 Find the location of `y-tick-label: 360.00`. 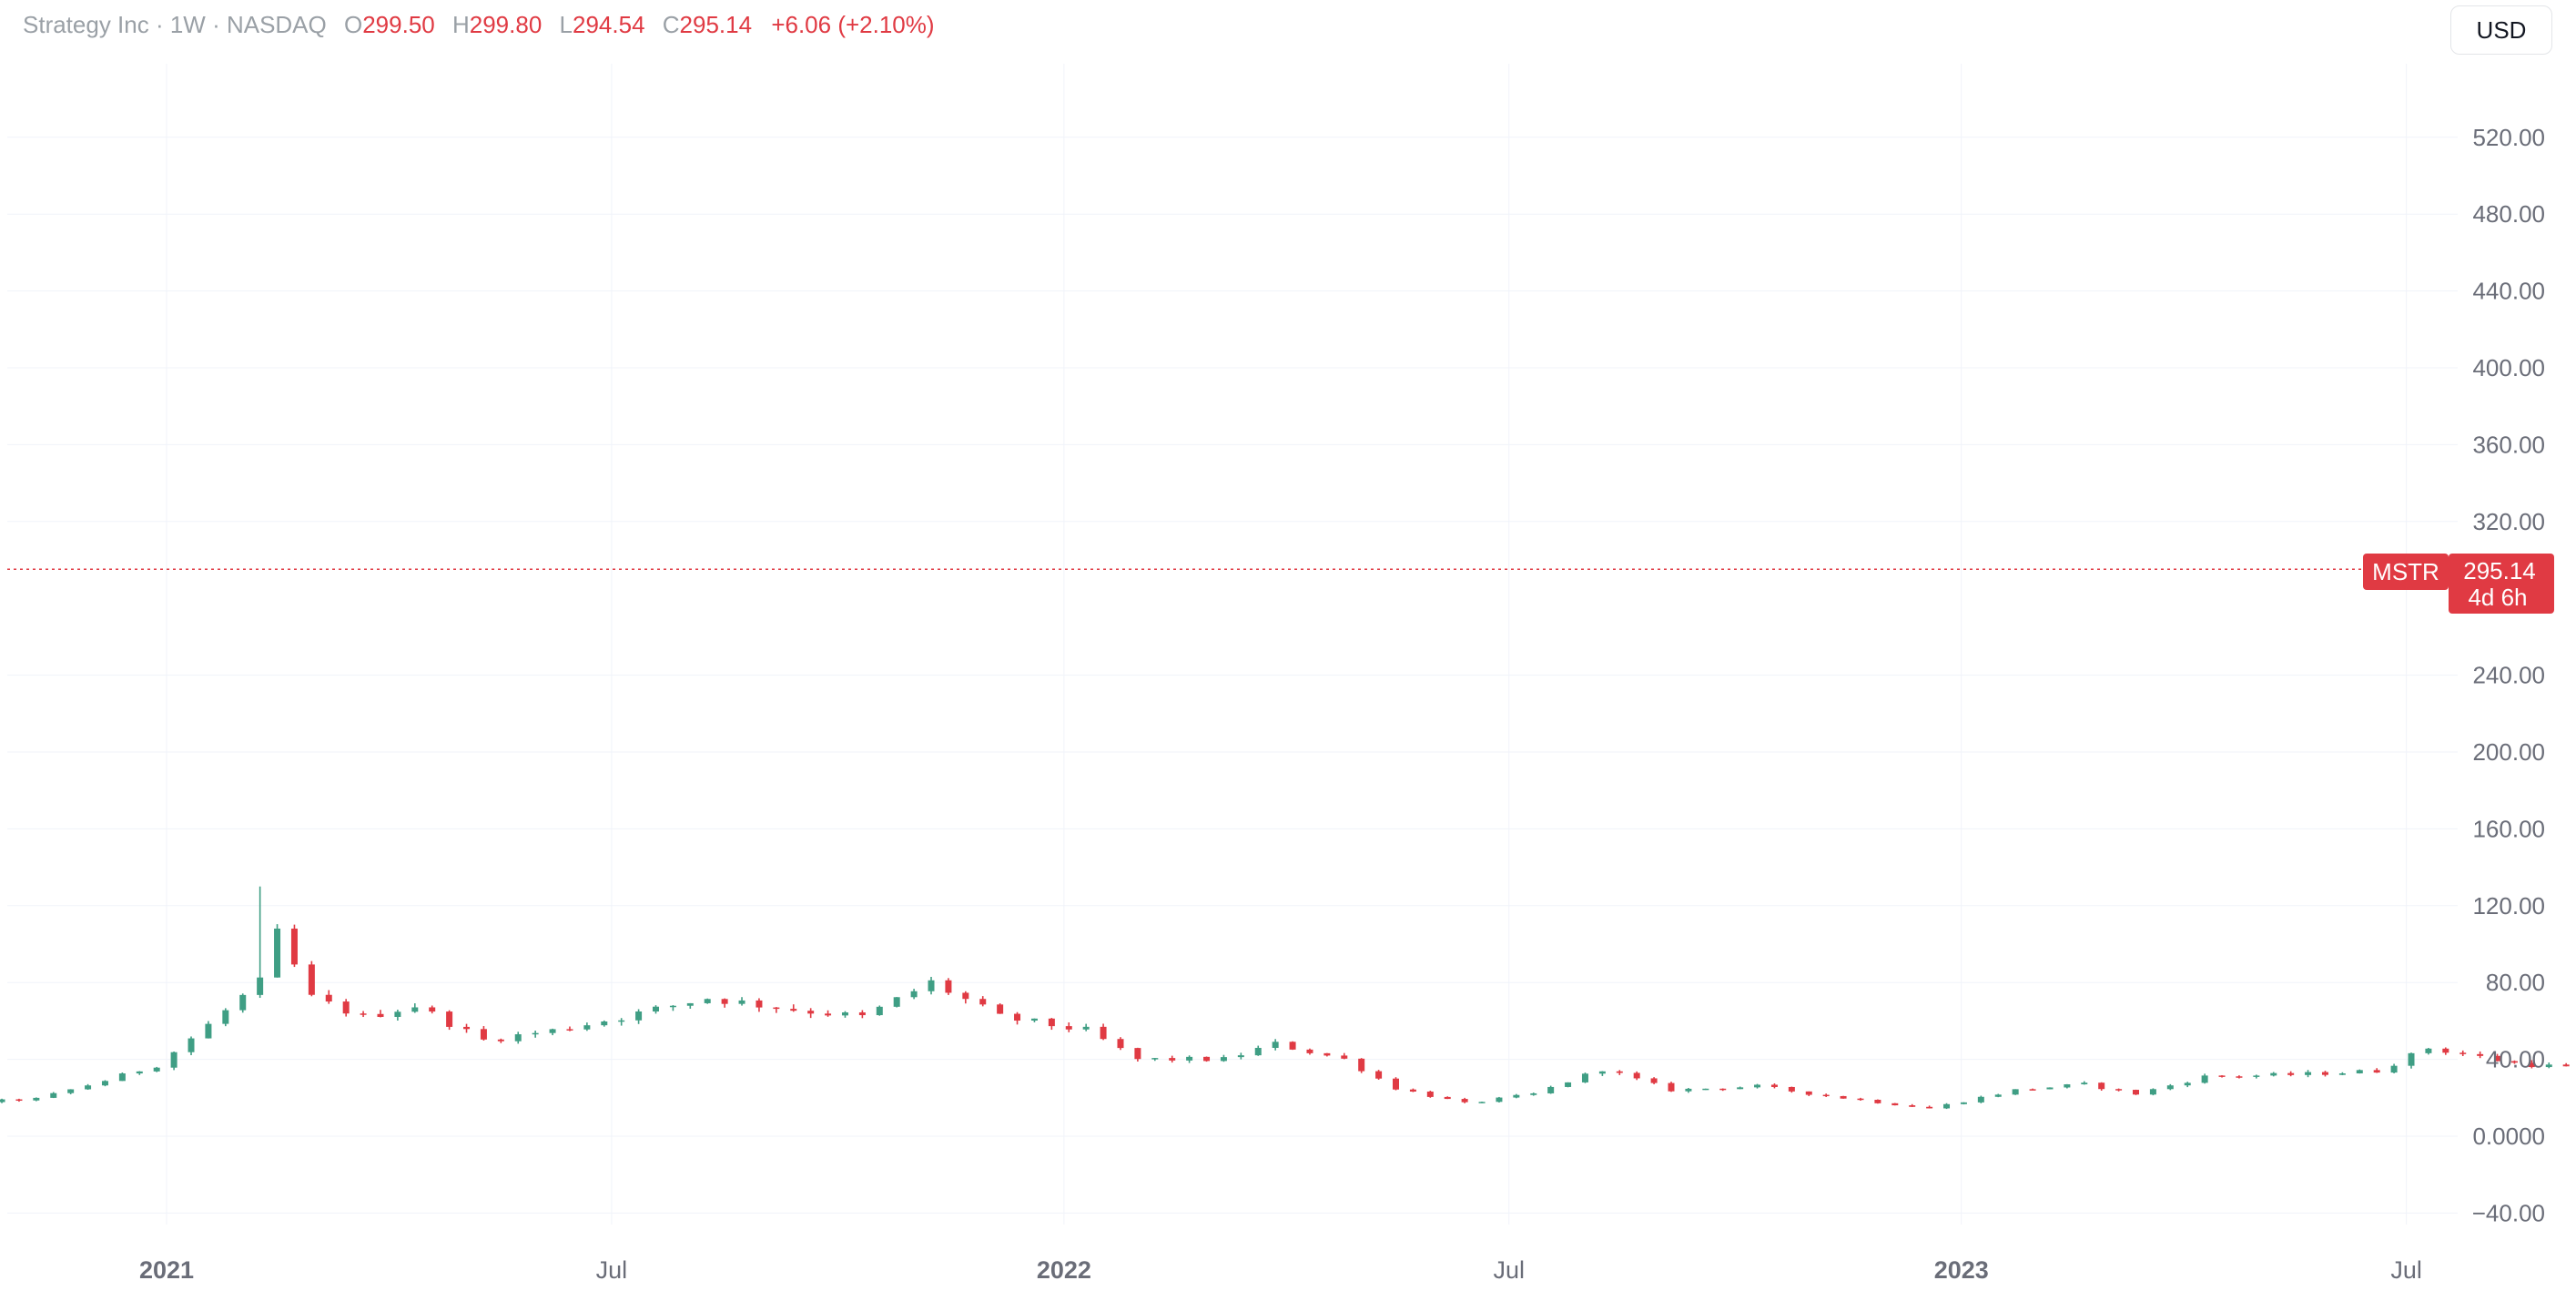

y-tick-label: 360.00 is located at coordinates (2508, 444).